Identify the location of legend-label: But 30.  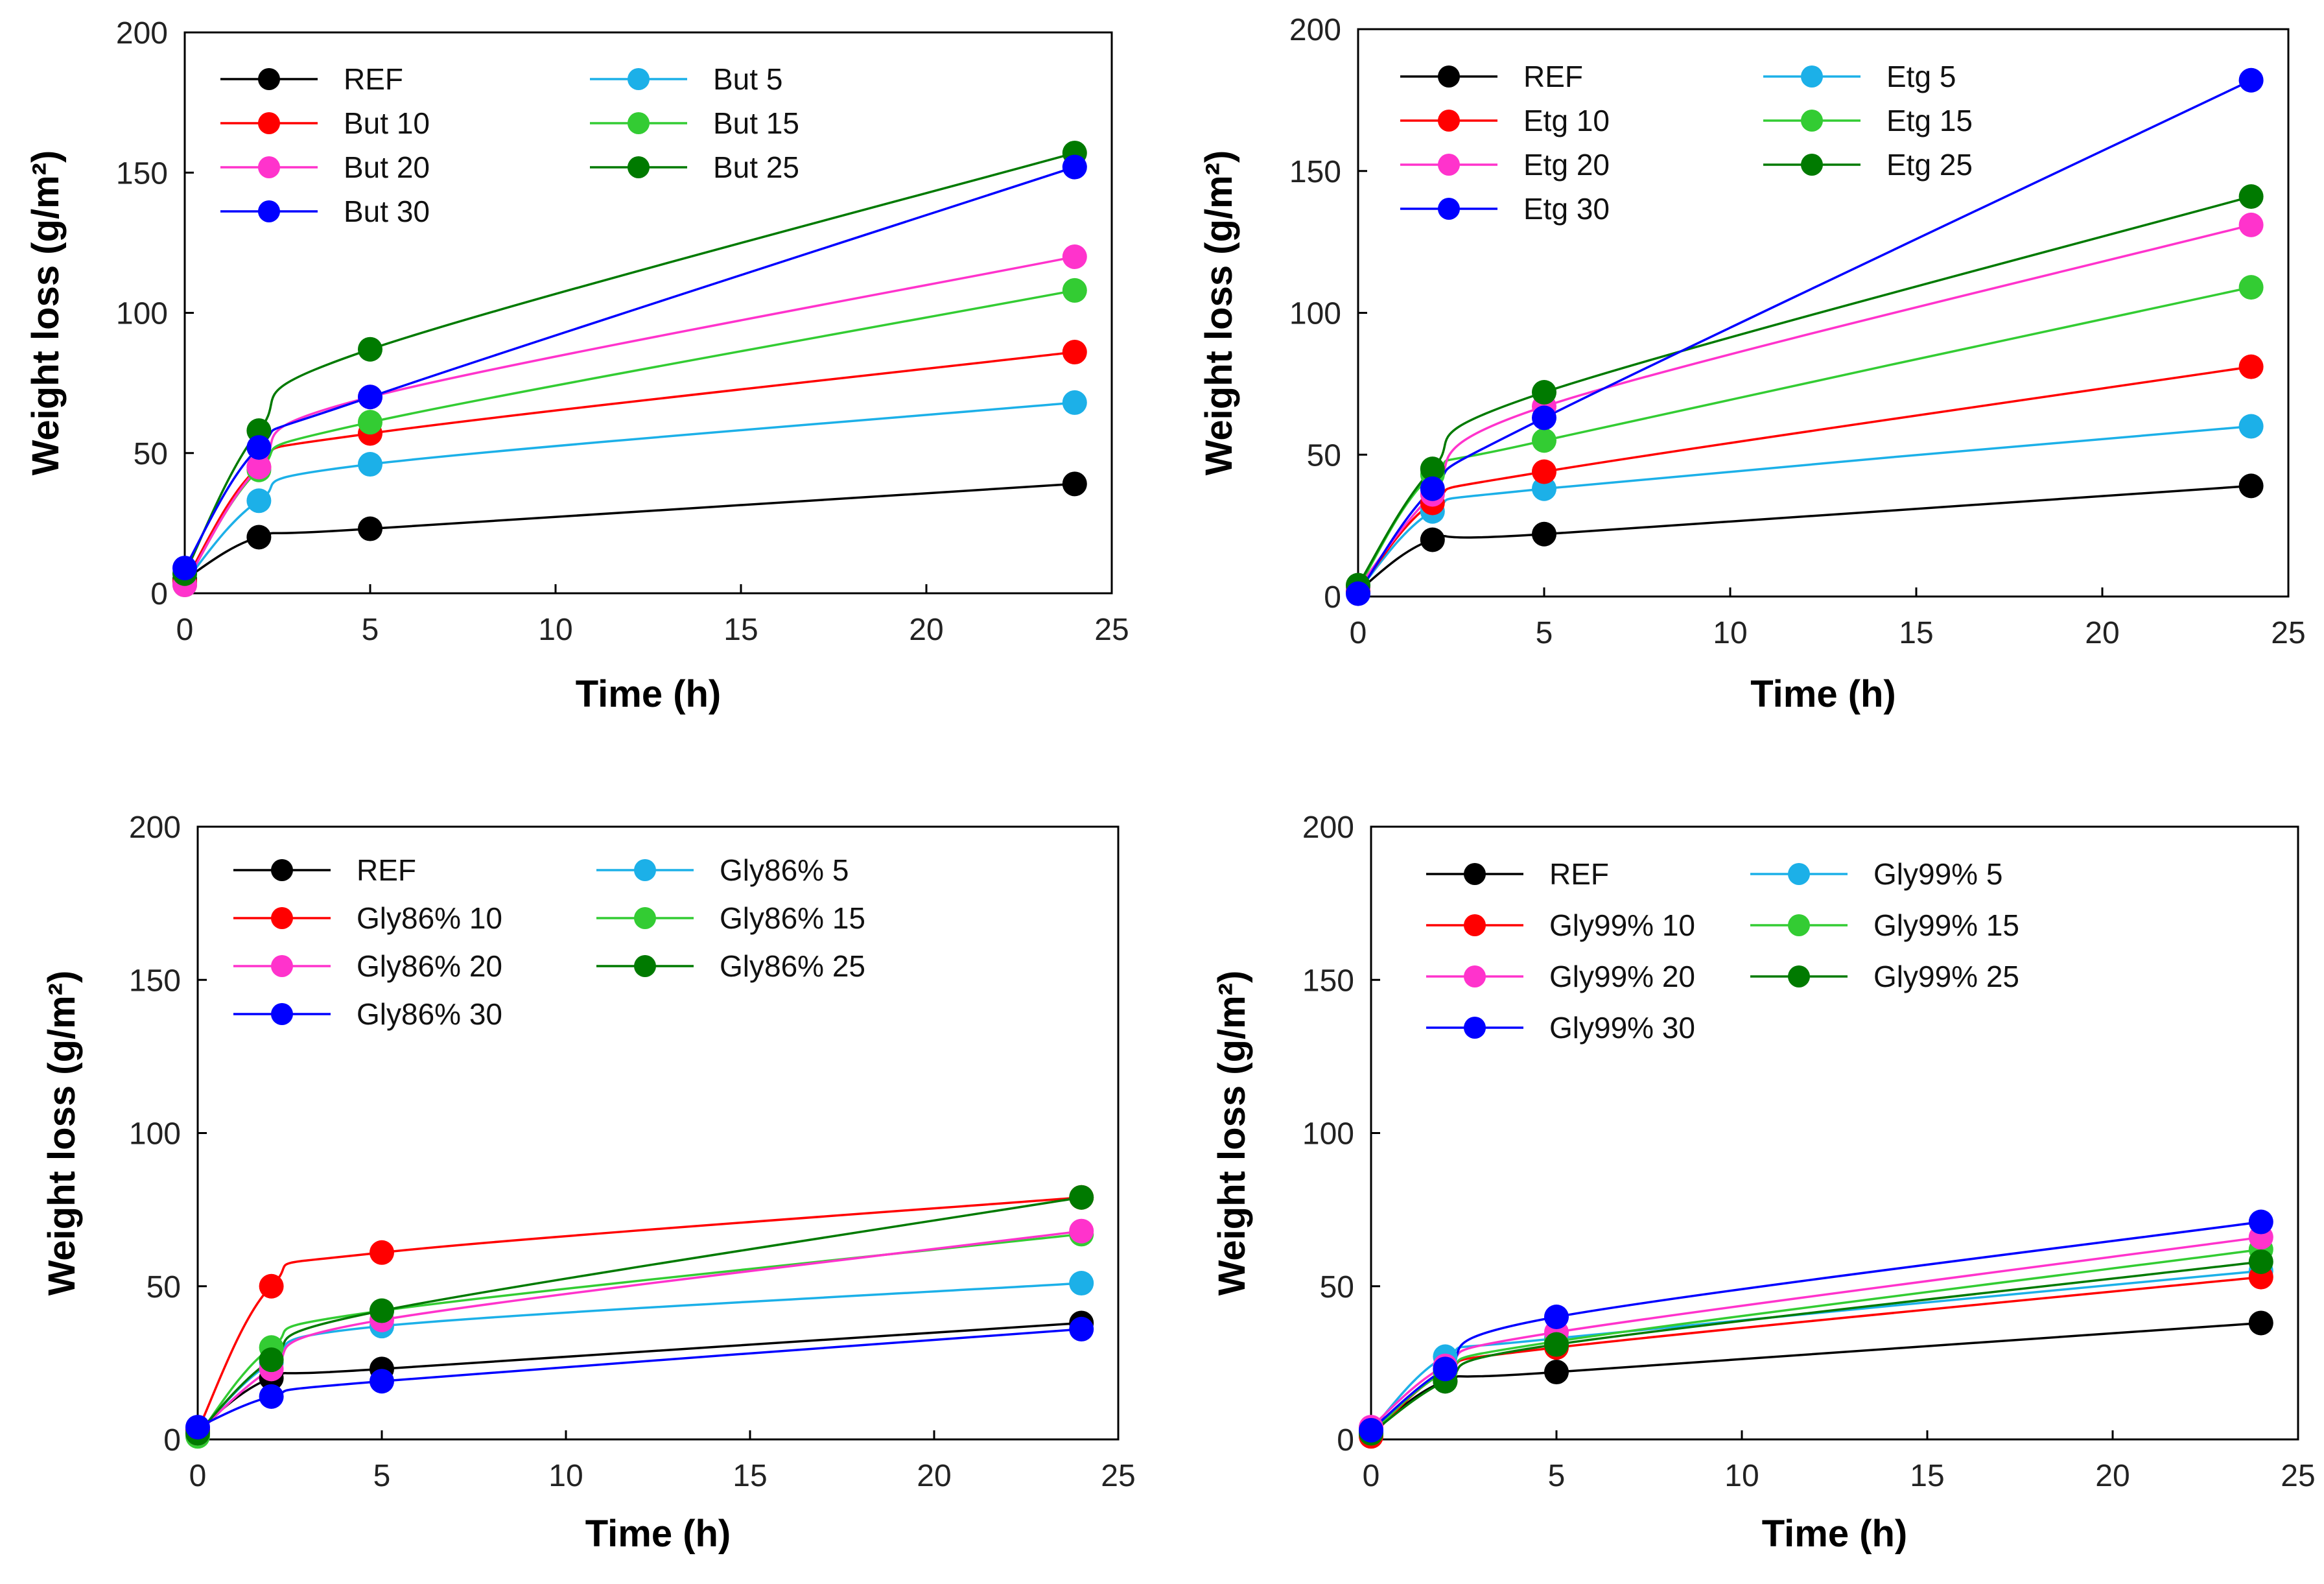
(387, 212).